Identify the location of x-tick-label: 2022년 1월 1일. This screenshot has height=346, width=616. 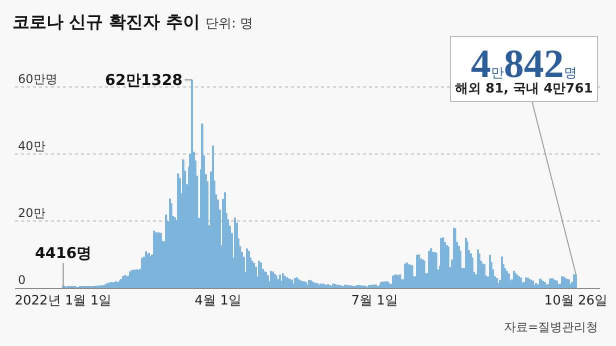
(63, 301).